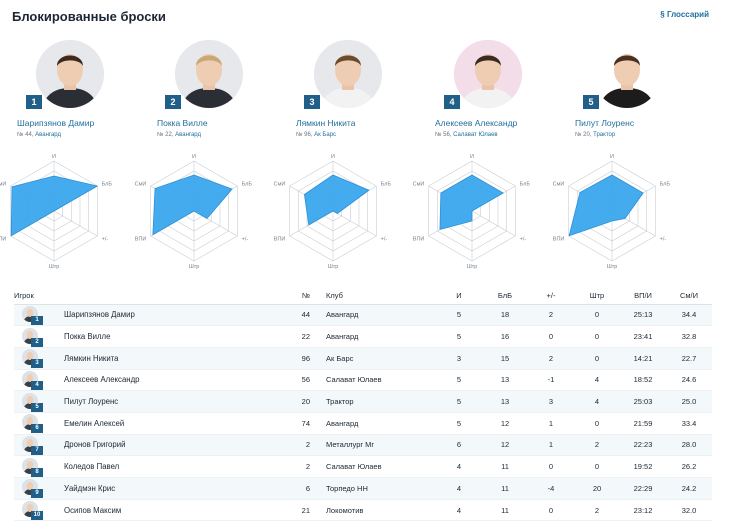 This screenshot has width=730, height=523. Describe the element at coordinates (375, 488) in the screenshot. I see `club-name: Торпедо НН` at that location.